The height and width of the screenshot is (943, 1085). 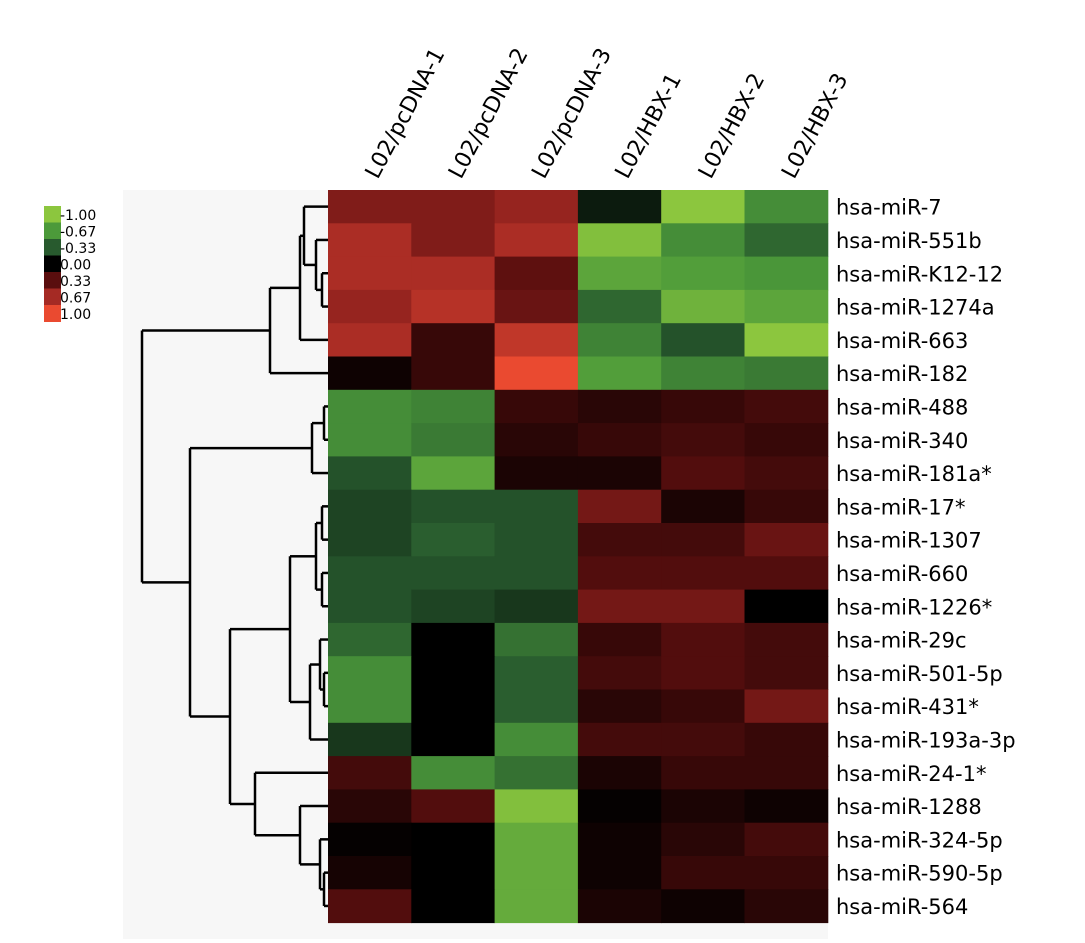 I want to click on row-label: hsa-miR-590-5p, so click(x=919, y=874).